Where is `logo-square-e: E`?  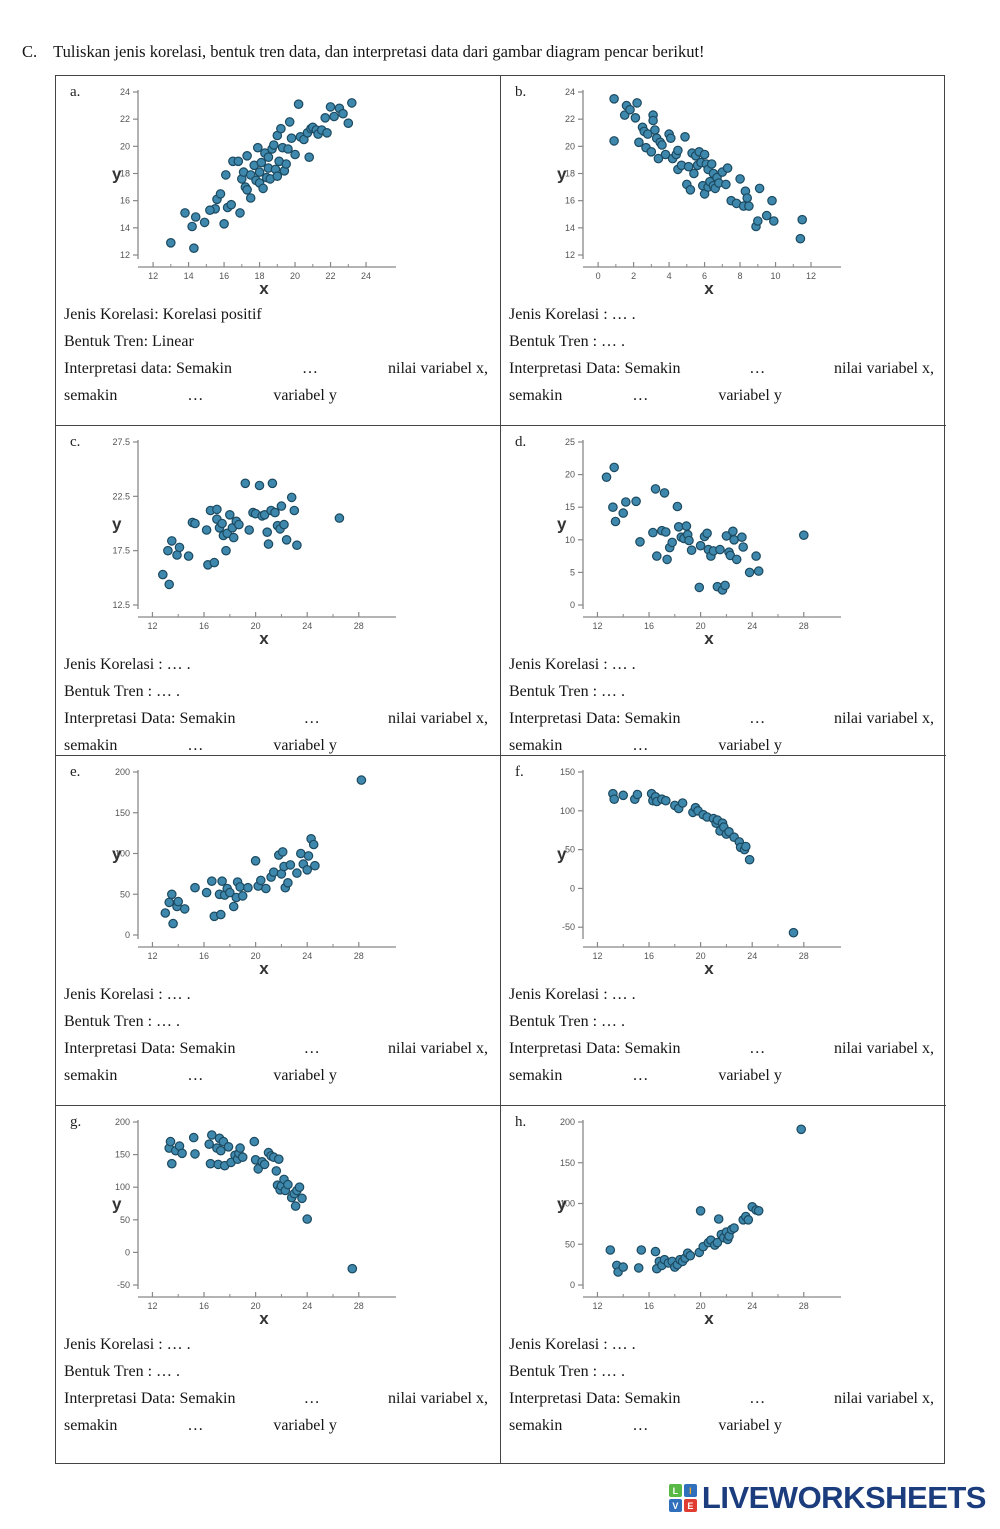
logo-square-e: E is located at coordinates (690, 1505).